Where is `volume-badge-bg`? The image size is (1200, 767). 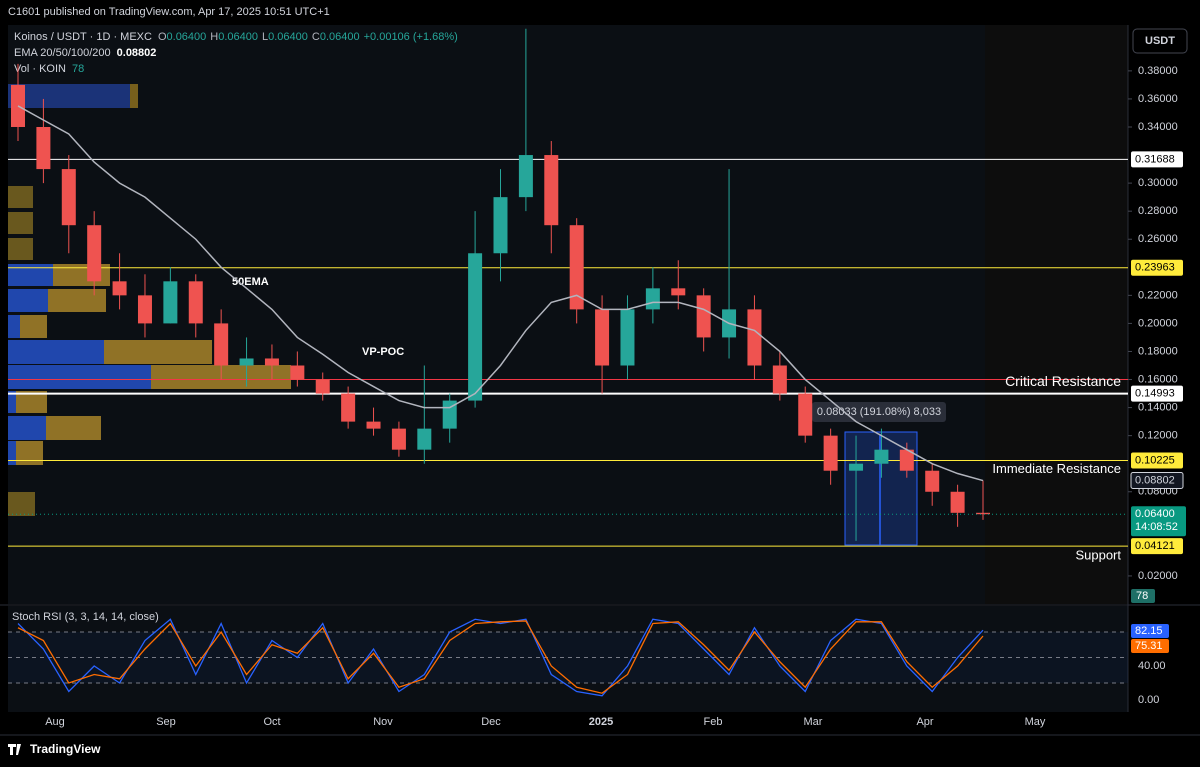
volume-badge-bg is located at coordinates (1143, 596).